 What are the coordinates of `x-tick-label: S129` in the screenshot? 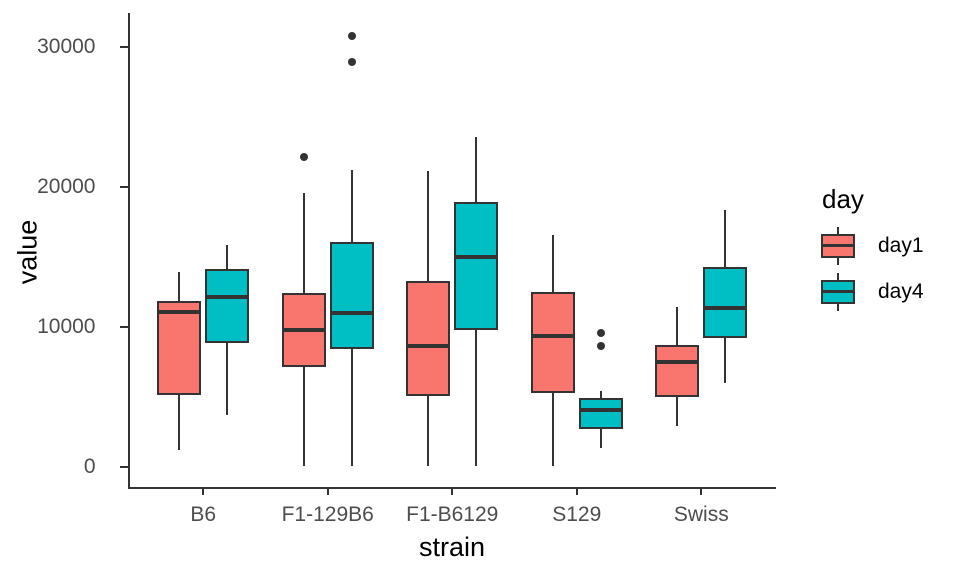 It's located at (577, 514).